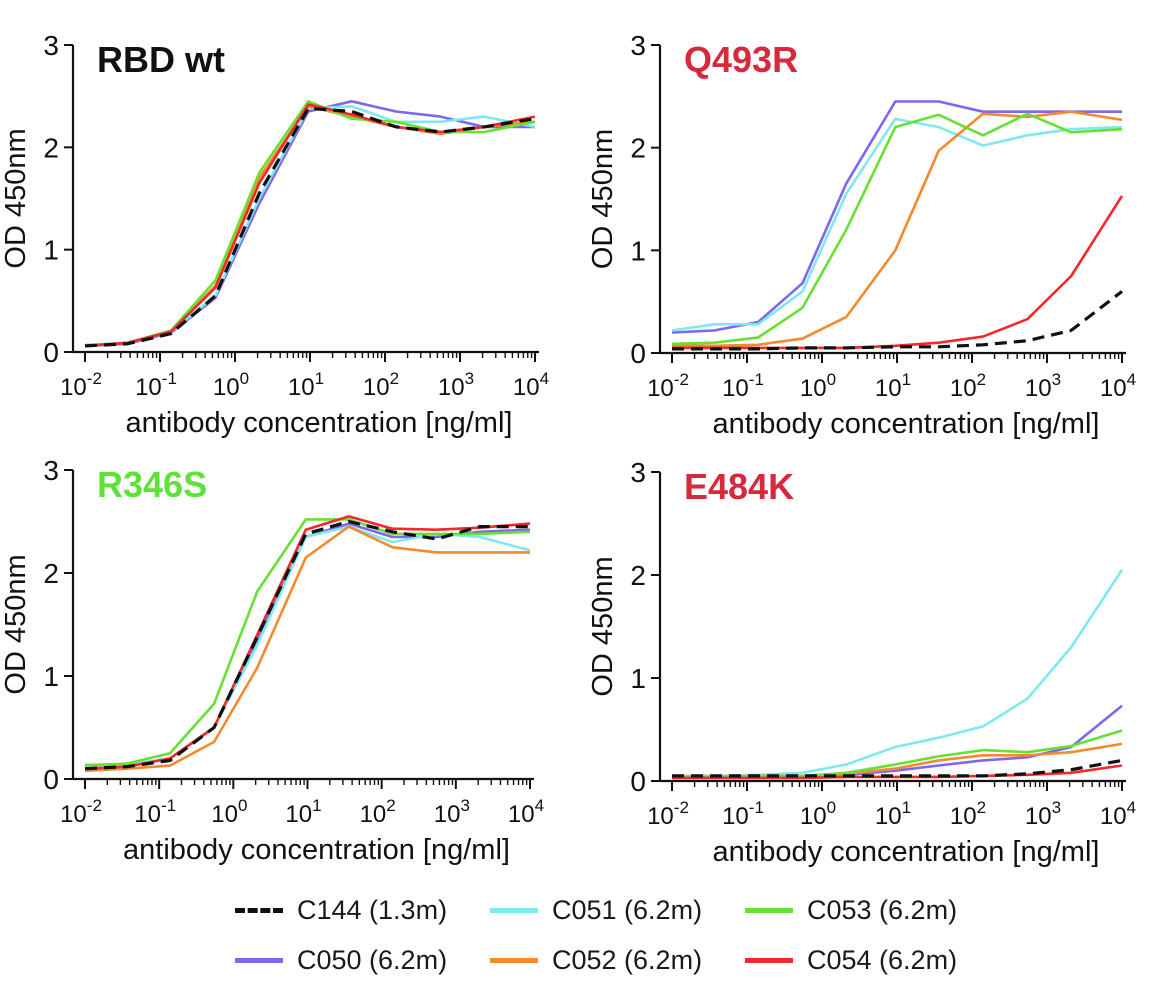 Image resolution: width=1175 pixels, height=987 pixels. What do you see at coordinates (739, 486) in the screenshot?
I see `panel-title: E484K` at bounding box center [739, 486].